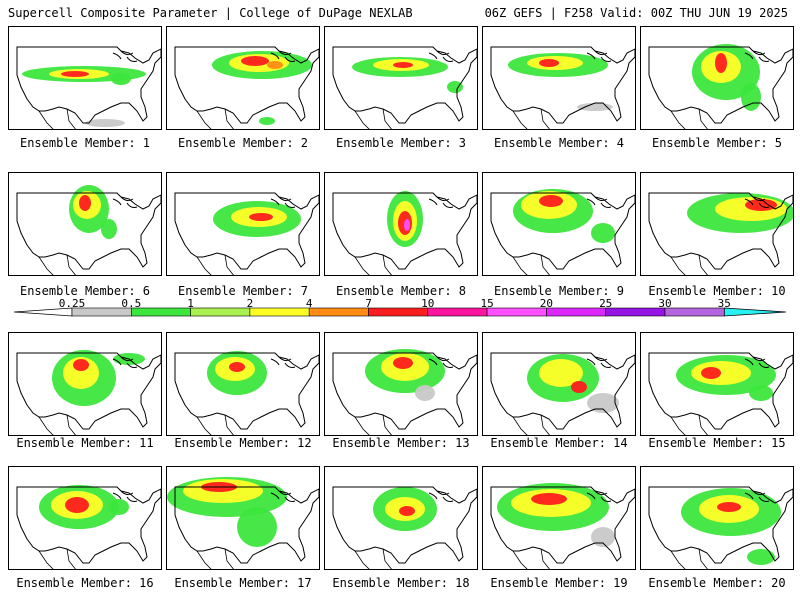 This screenshot has height=600, width=800. Describe the element at coordinates (428, 303) in the screenshot. I see `colorbar-tick-label: 10` at that location.